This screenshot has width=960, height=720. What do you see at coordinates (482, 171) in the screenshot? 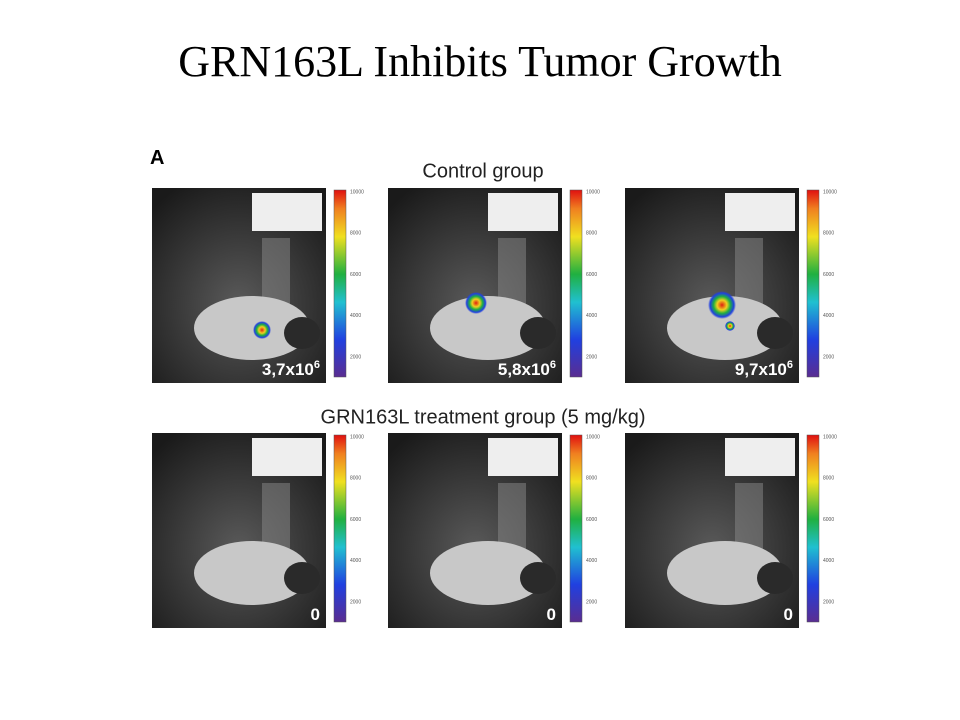
I see `group-label: Control group` at bounding box center [482, 171].